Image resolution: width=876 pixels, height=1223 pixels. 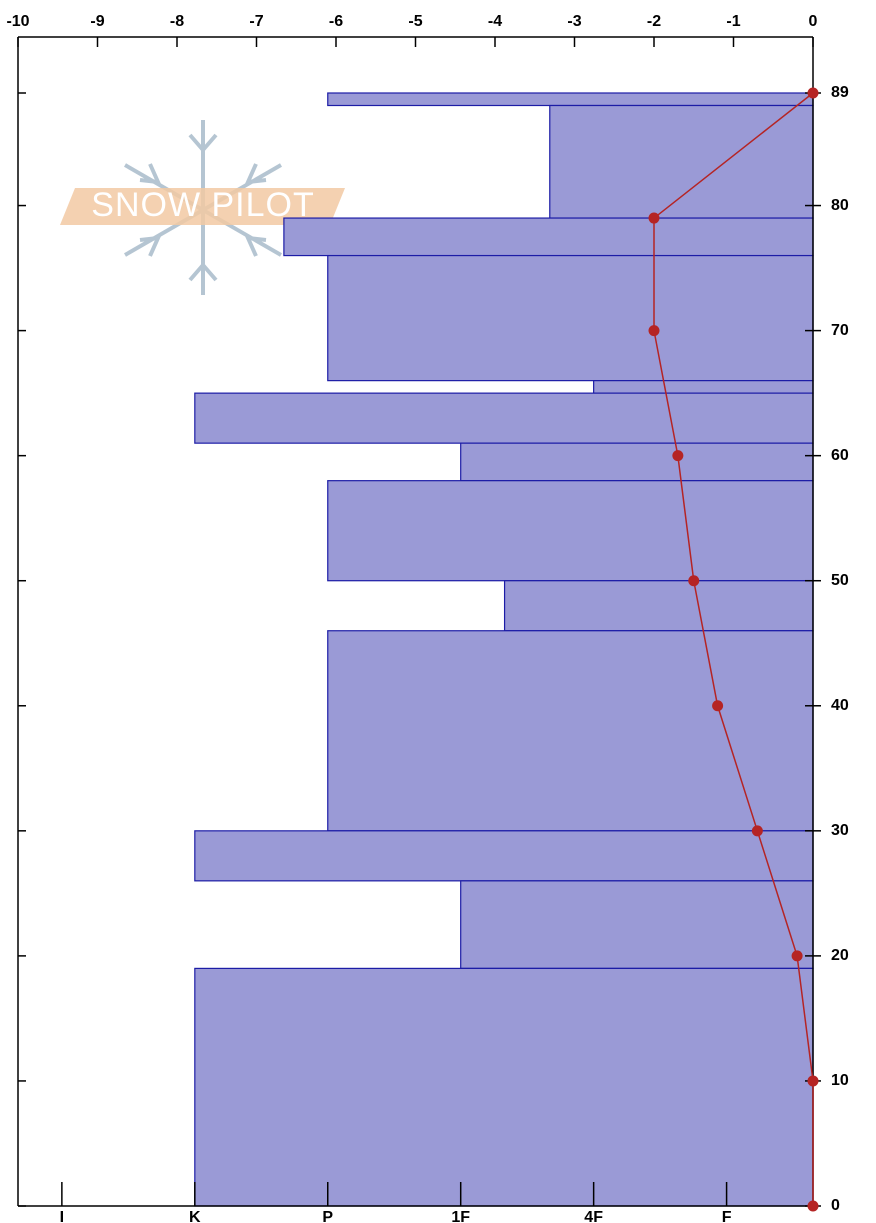 I want to click on x-tick-label: -10, so click(x=17, y=21).